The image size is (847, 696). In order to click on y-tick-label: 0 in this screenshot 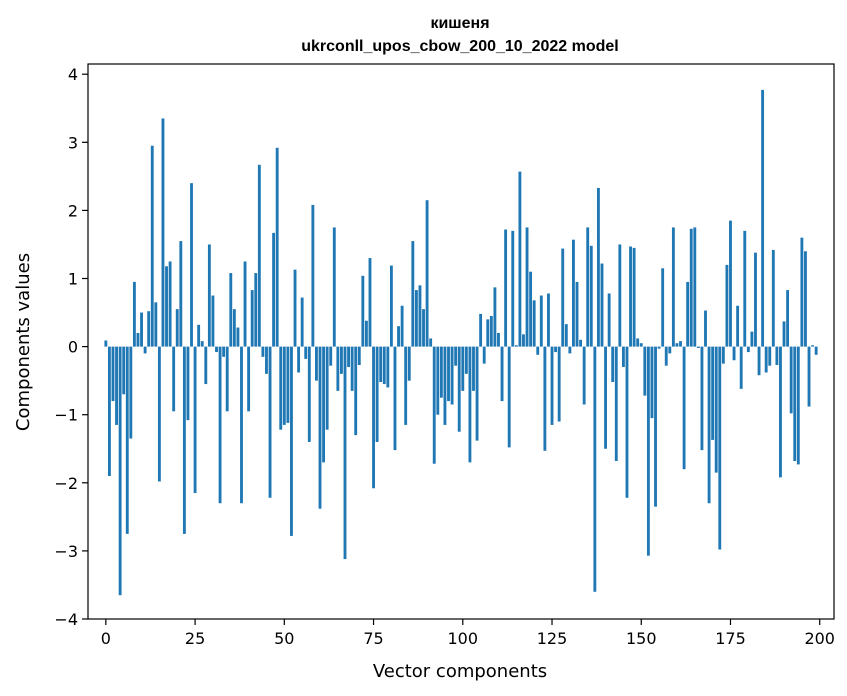, I will do `click(73, 347)`.